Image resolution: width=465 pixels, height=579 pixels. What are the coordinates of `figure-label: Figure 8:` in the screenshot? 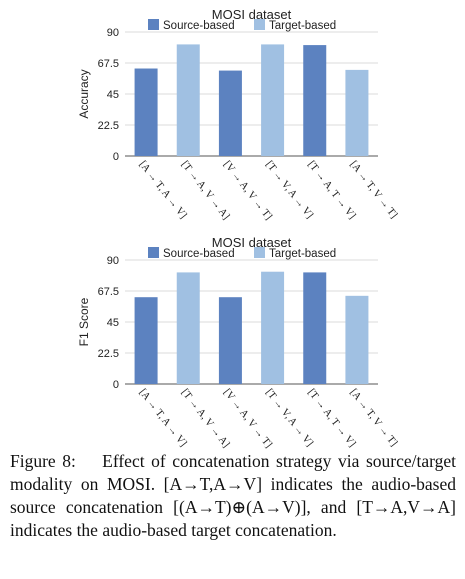 It's located at (43, 461).